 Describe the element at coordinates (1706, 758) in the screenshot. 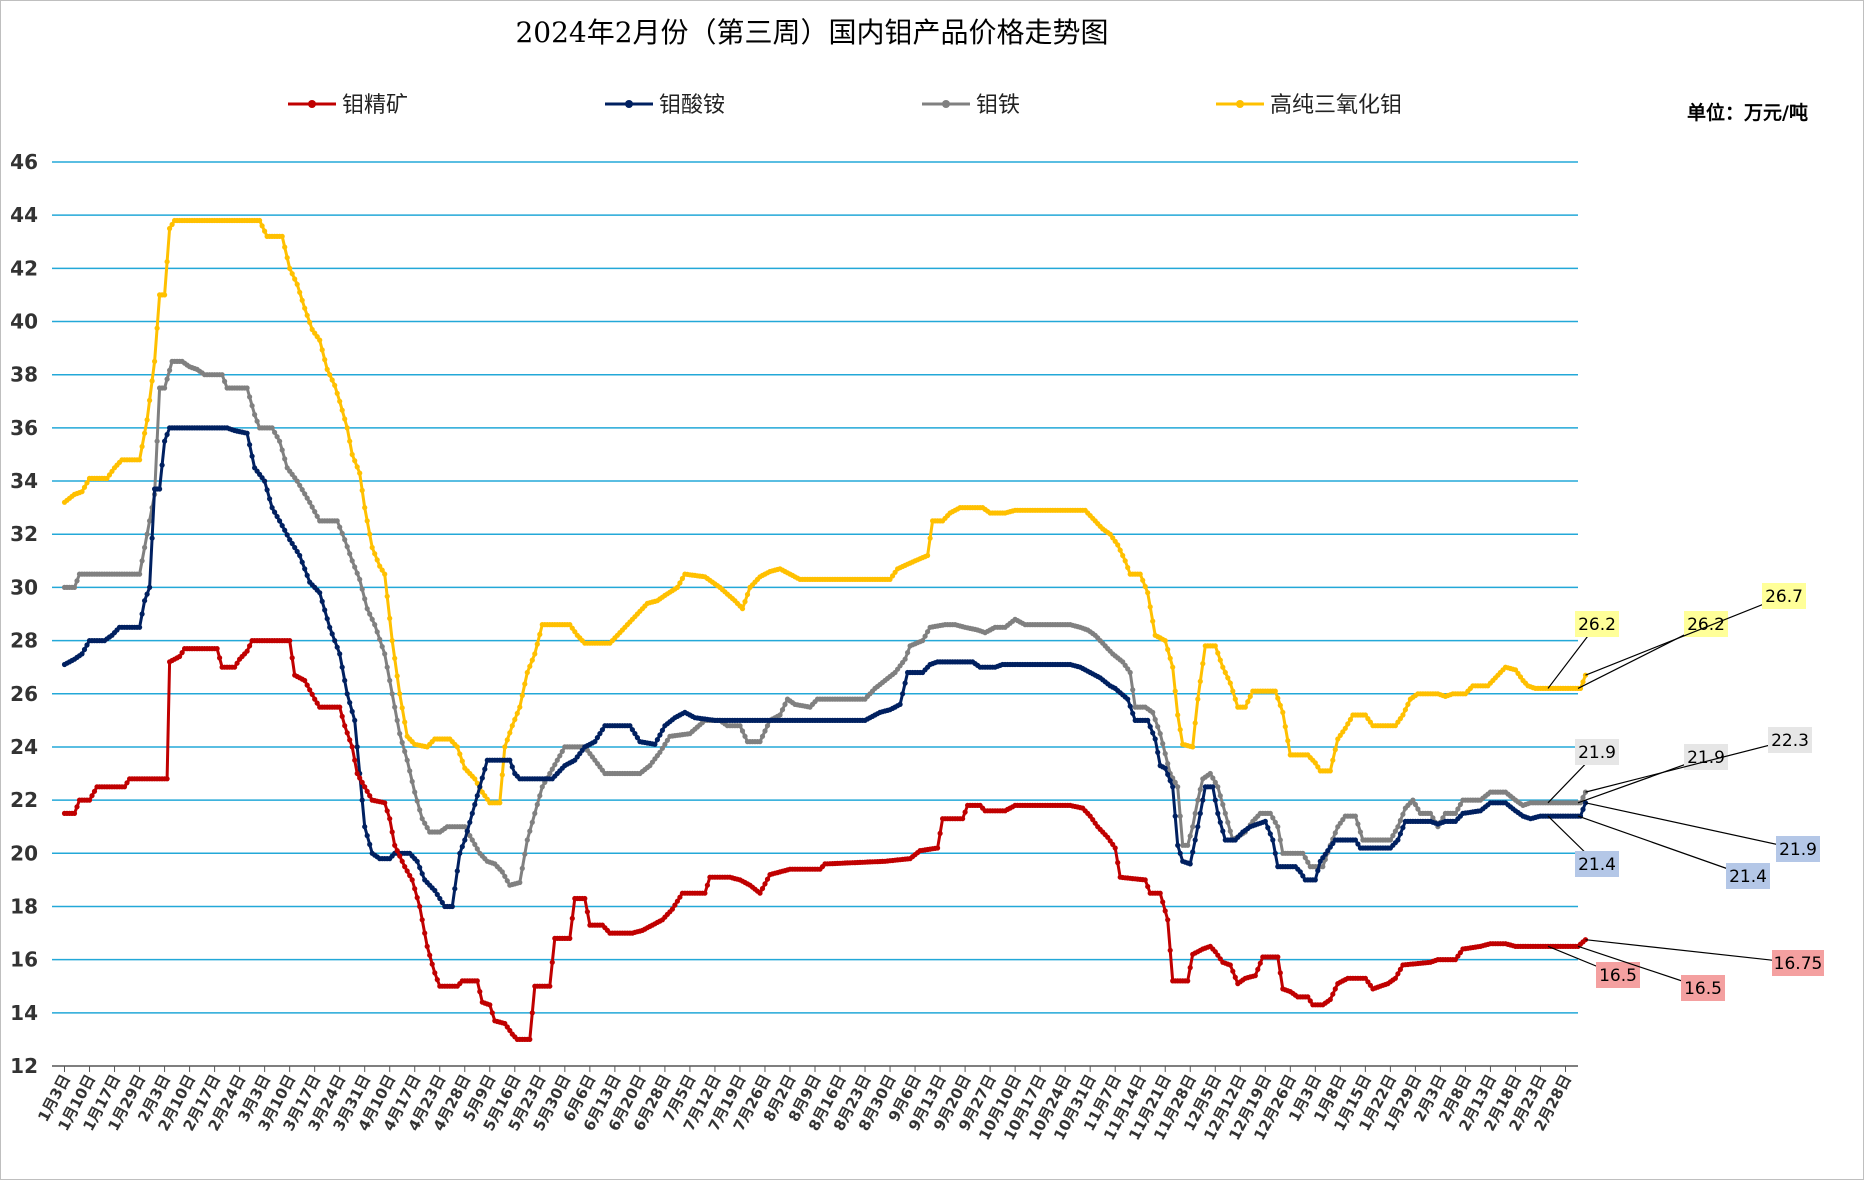

I see `callout-label: 21.9` at that location.